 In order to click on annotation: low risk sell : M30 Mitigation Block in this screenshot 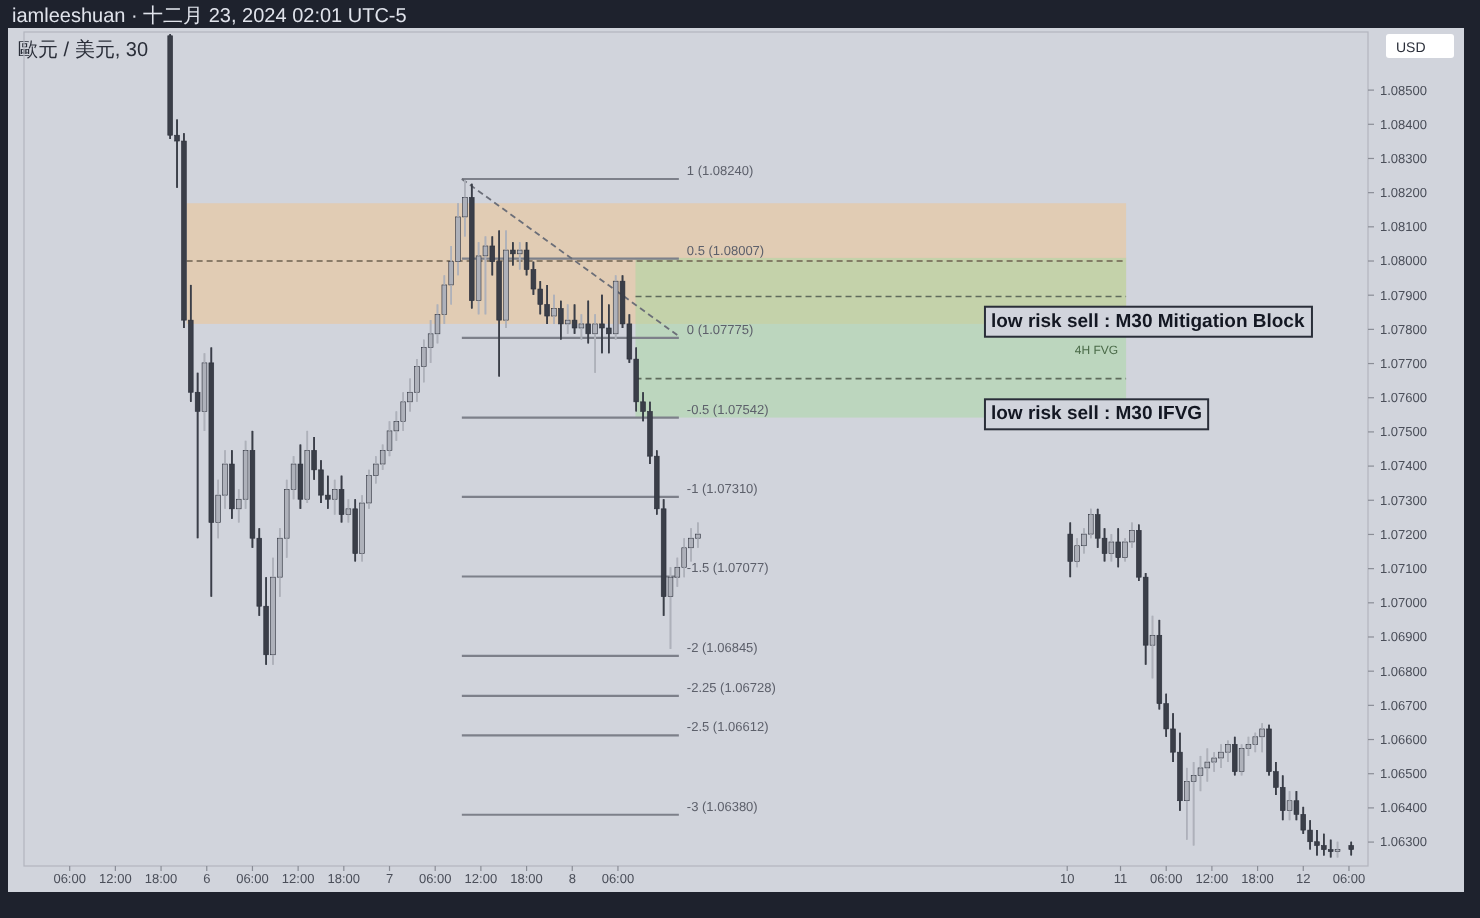, I will do `click(1148, 321)`.